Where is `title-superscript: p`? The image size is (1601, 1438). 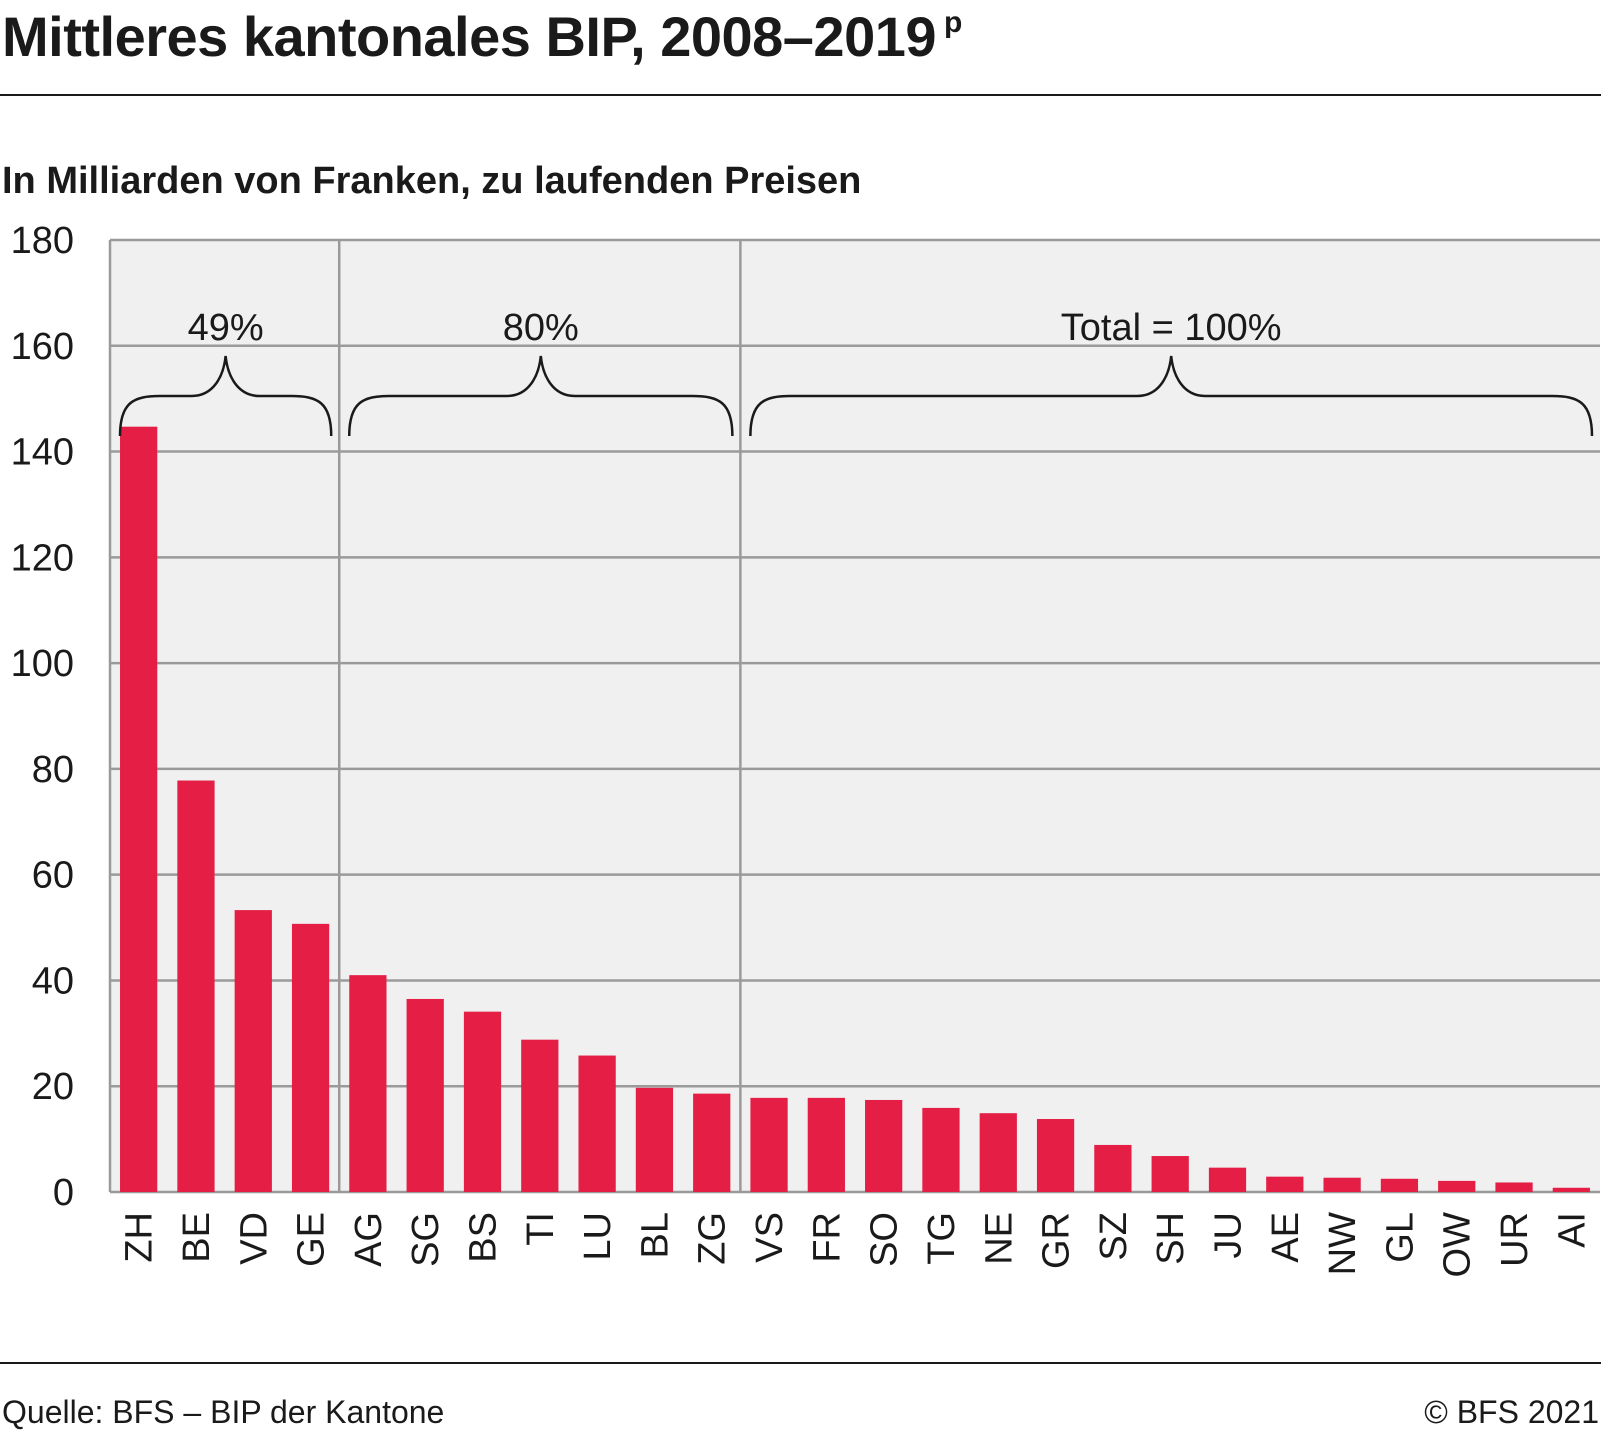 title-superscript: p is located at coordinates (953, 23).